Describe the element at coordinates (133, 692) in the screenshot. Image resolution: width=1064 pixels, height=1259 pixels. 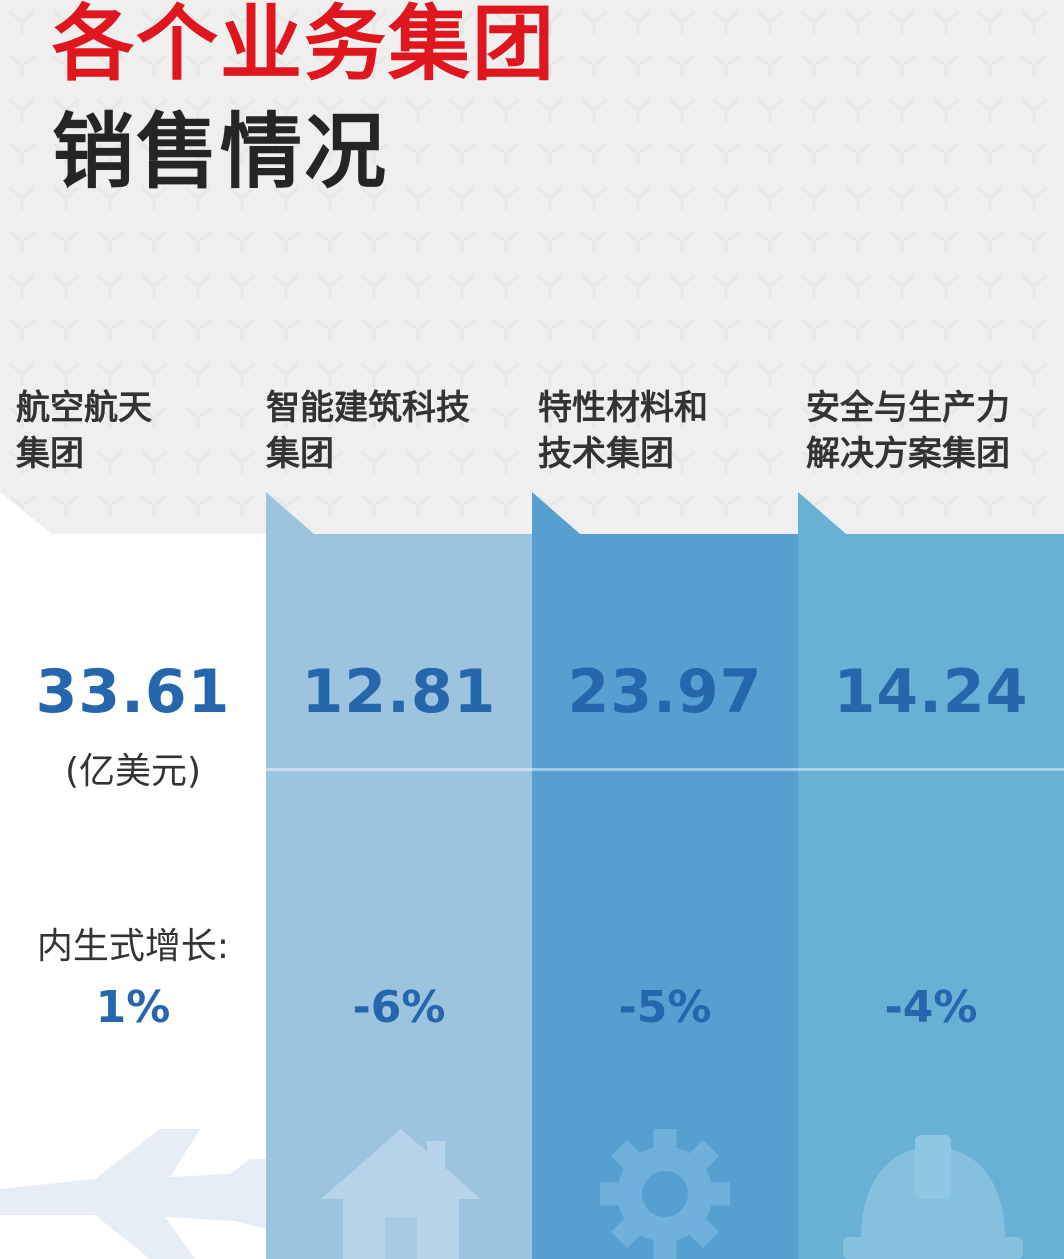
I see `aerospace-sales-value: 33.61` at that location.